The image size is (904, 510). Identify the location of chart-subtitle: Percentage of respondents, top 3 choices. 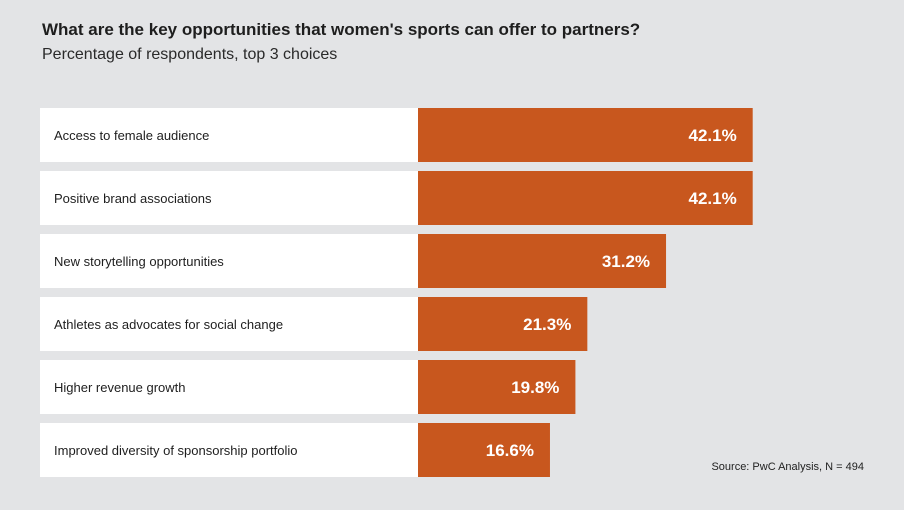
(190, 54).